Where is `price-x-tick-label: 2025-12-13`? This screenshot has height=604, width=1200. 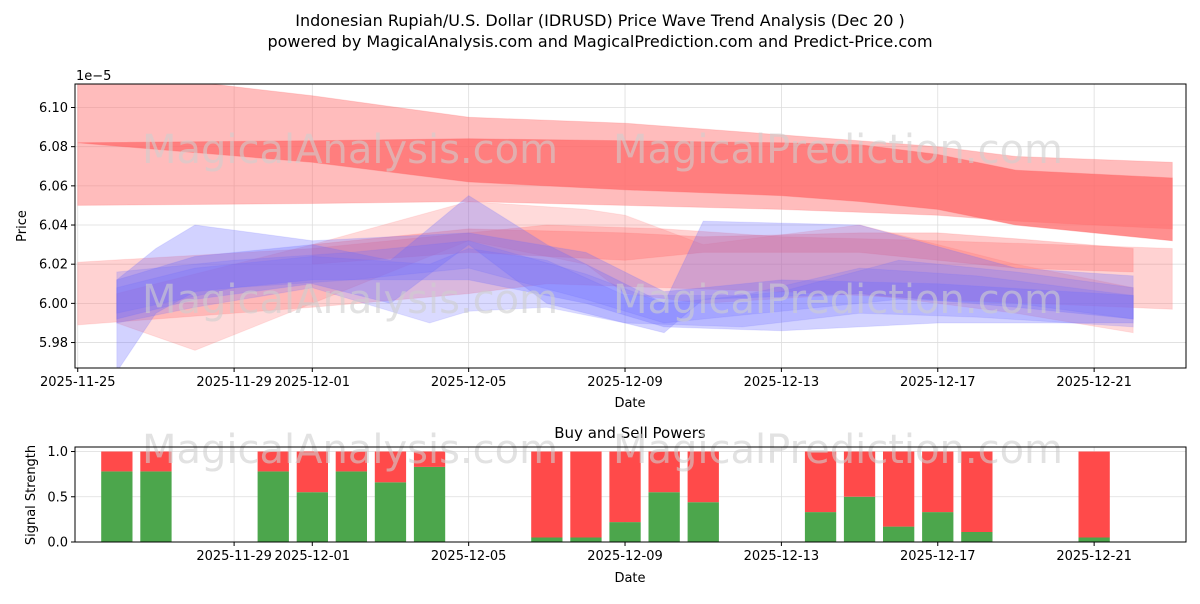 price-x-tick-label: 2025-12-13 is located at coordinates (782, 382).